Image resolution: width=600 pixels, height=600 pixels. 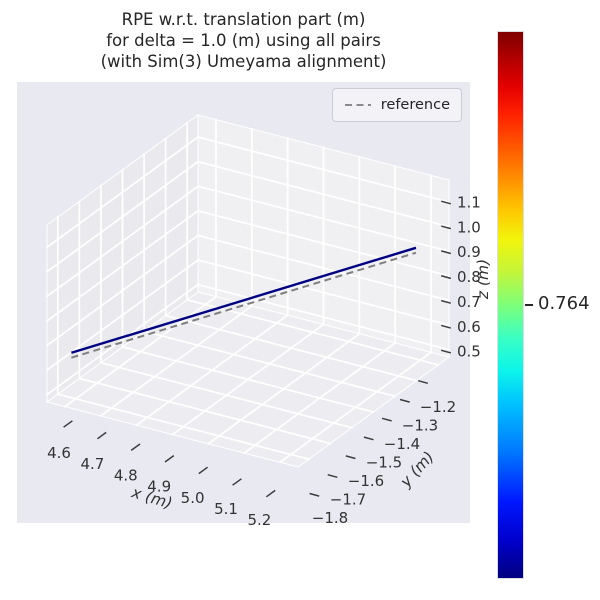 I want to click on legend-label-reference: reference, so click(x=415, y=105).